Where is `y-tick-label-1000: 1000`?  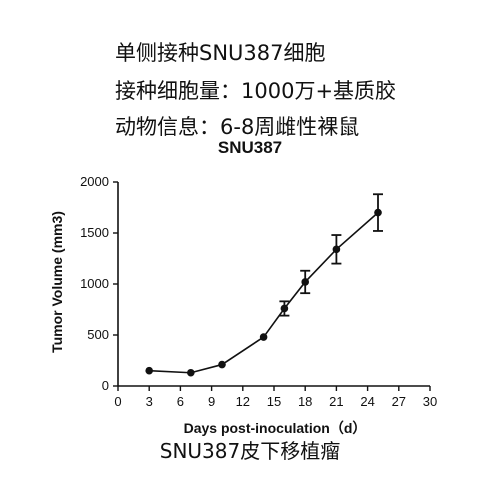 y-tick-label-1000: 1000 is located at coordinates (94, 283).